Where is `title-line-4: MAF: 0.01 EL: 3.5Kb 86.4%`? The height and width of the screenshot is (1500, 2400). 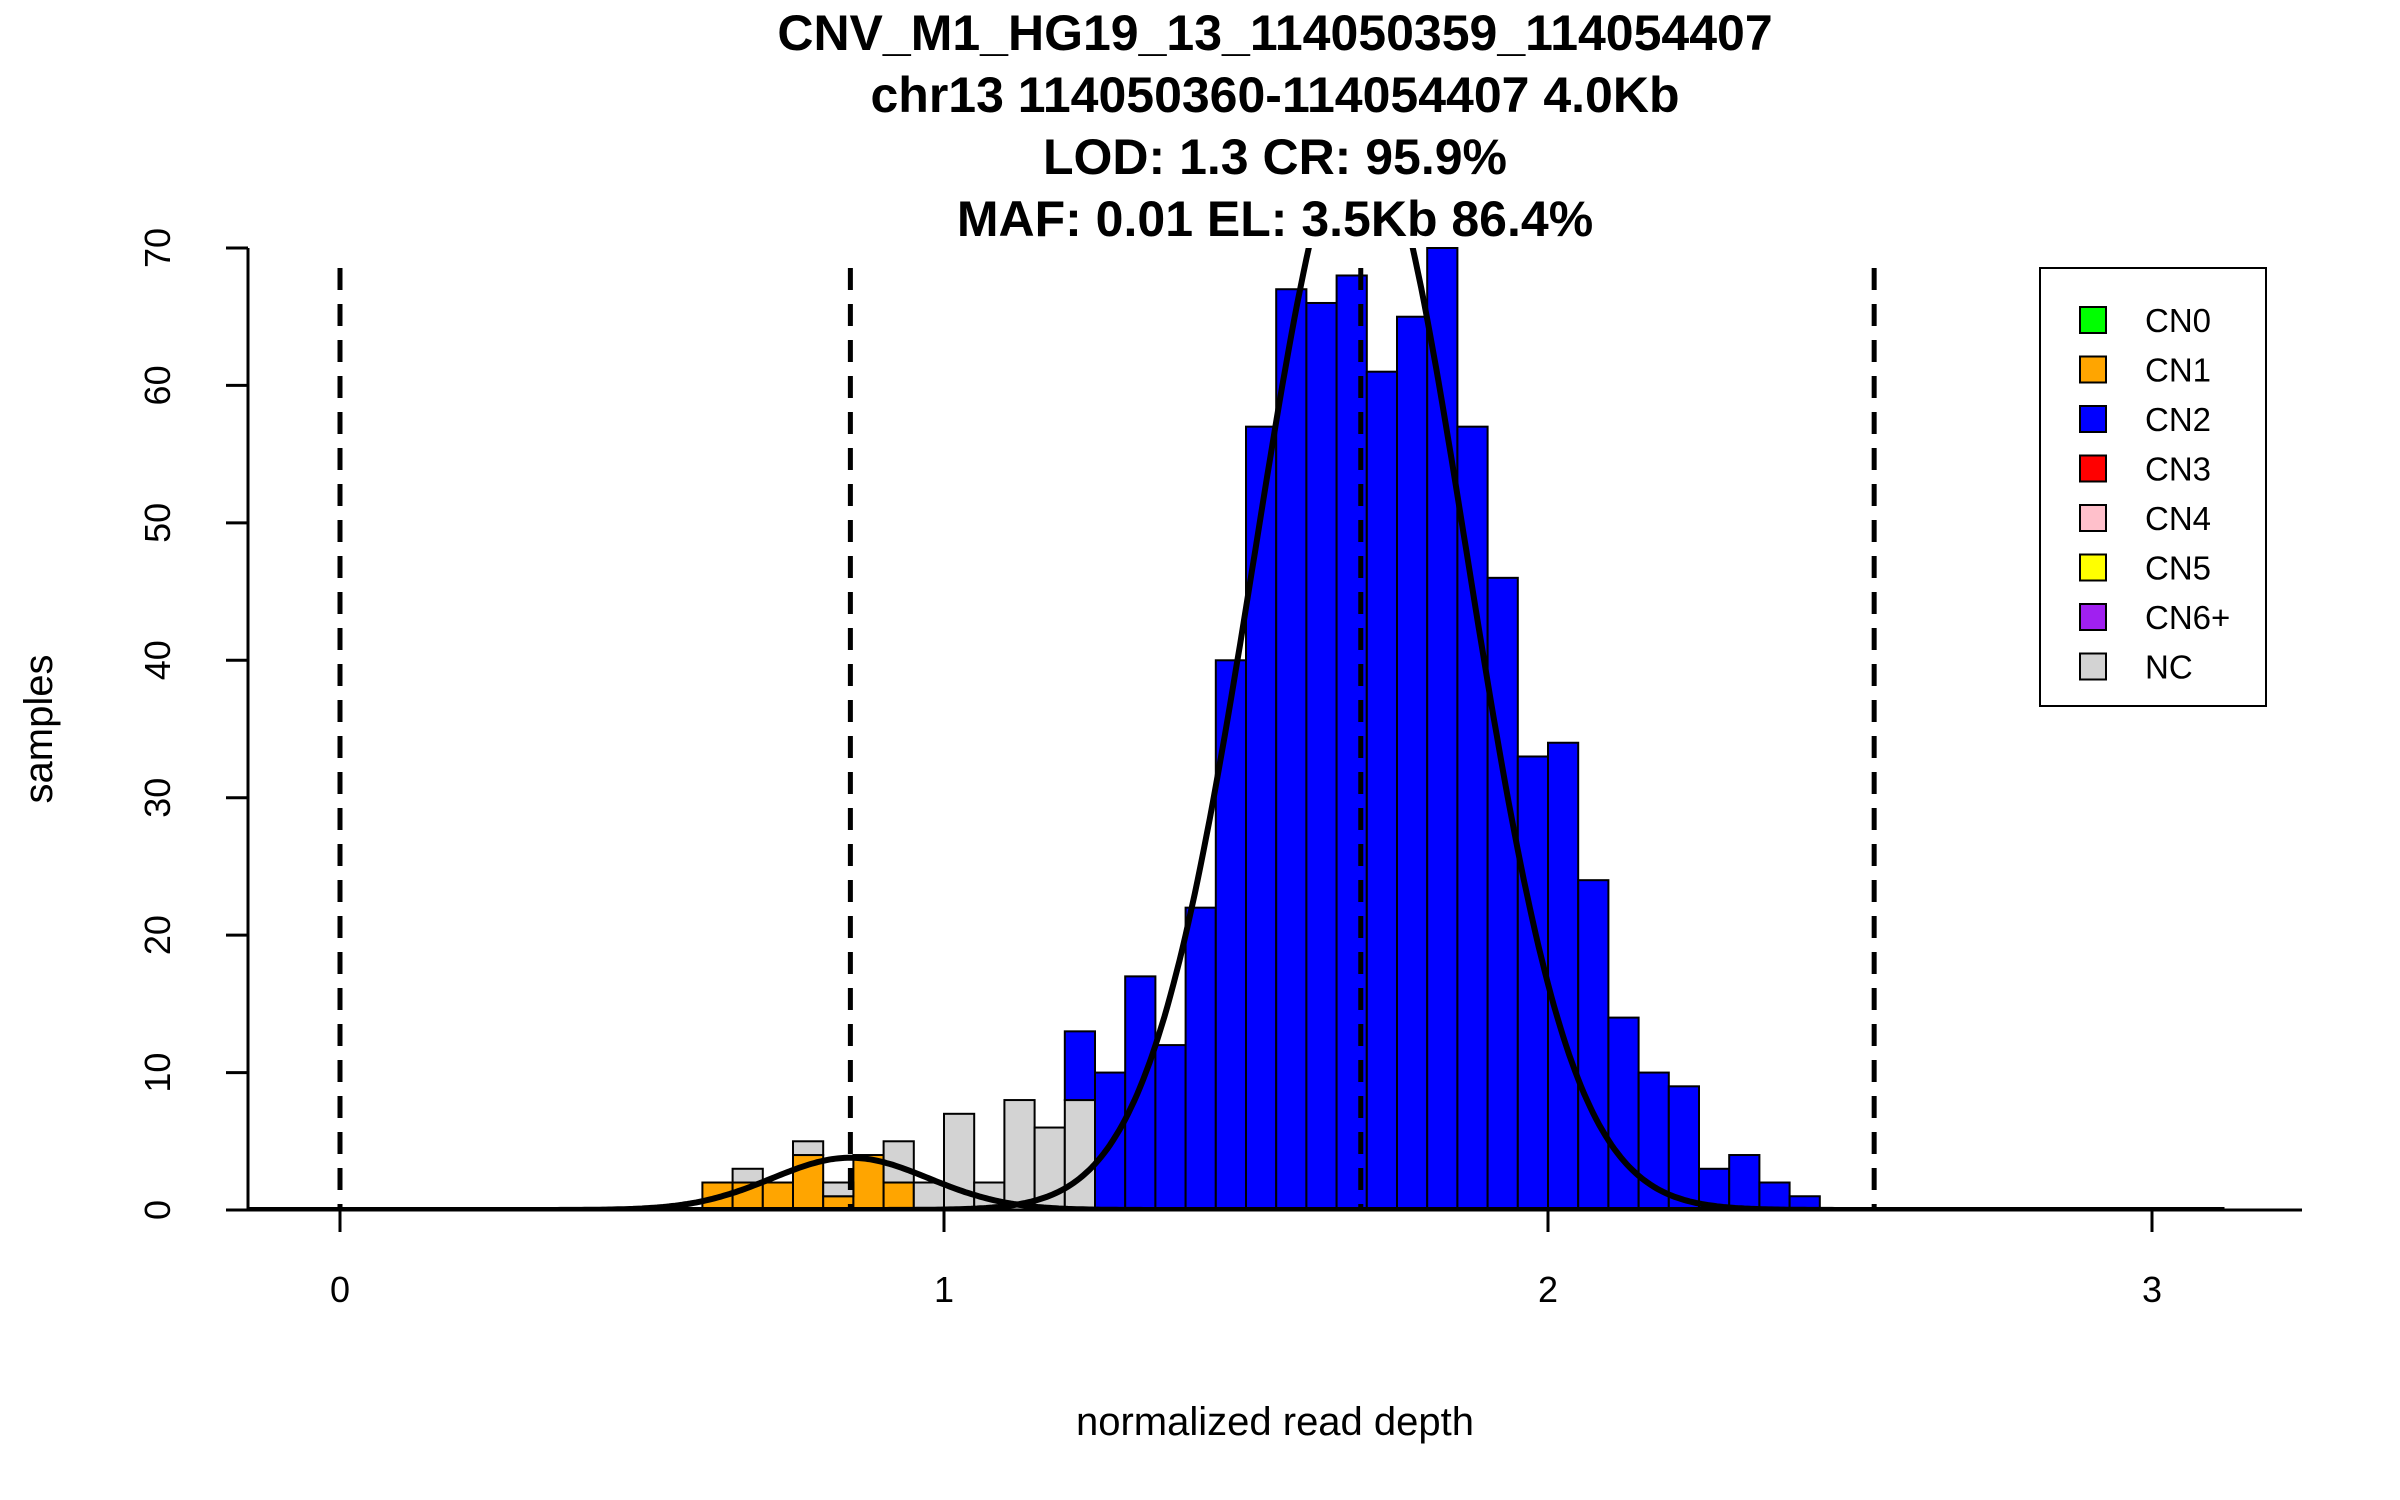
title-line-4: MAF: 0.01 EL: 3.5Kb 86.4% is located at coordinates (1275, 219).